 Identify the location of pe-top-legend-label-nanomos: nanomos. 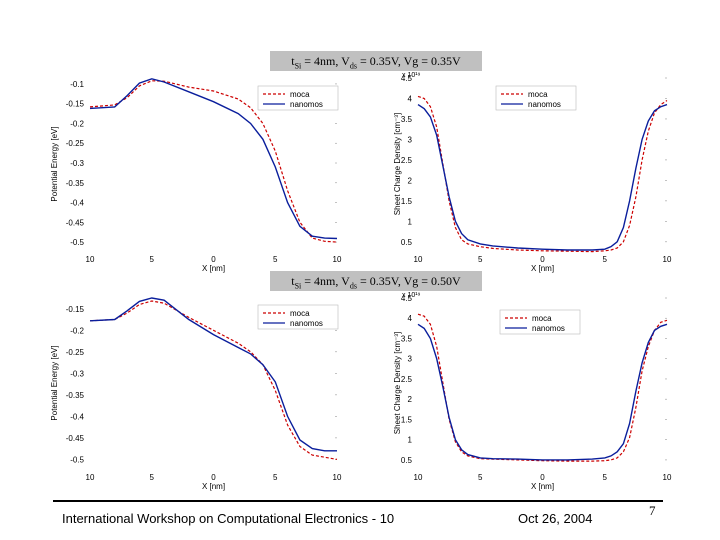
(306, 104).